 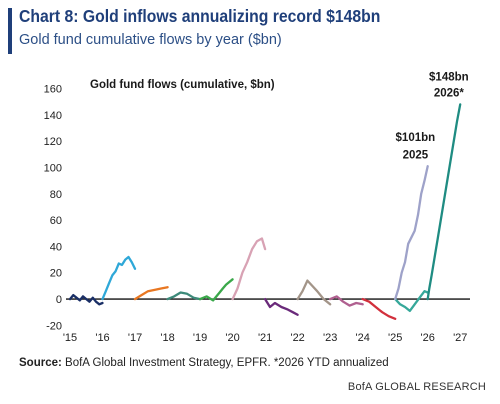 What do you see at coordinates (54, 326) in the screenshot?
I see `y-tick-label: -20` at bounding box center [54, 326].